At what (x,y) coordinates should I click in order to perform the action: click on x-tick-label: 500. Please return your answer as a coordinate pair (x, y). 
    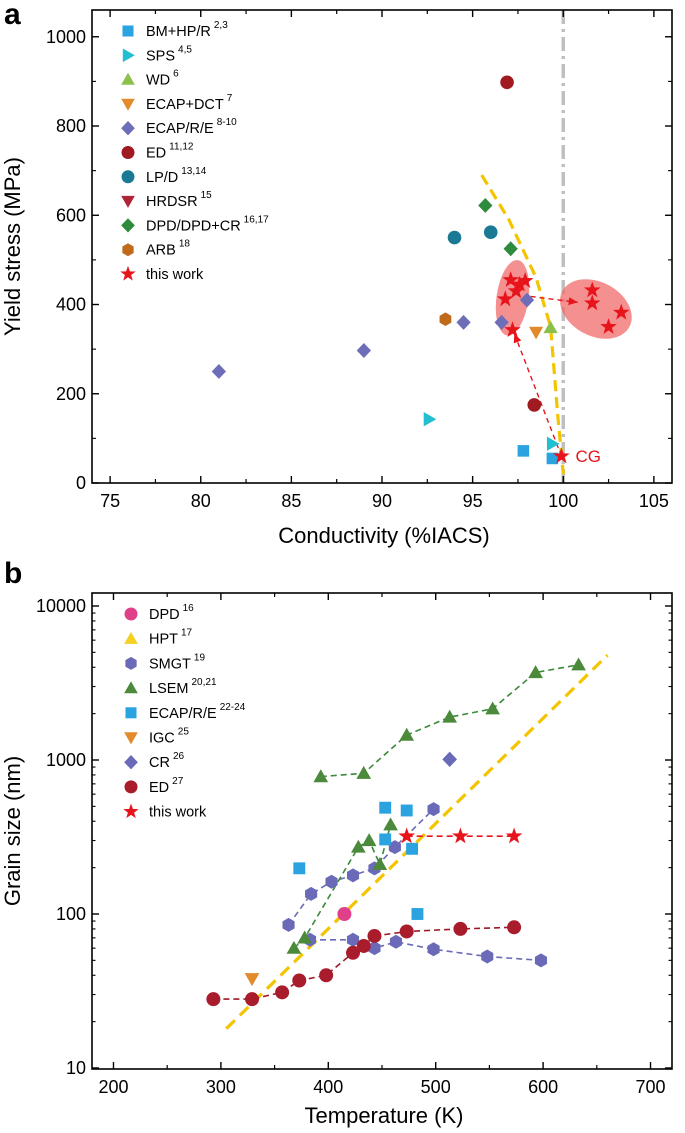
    Looking at the image, I should click on (436, 1087).